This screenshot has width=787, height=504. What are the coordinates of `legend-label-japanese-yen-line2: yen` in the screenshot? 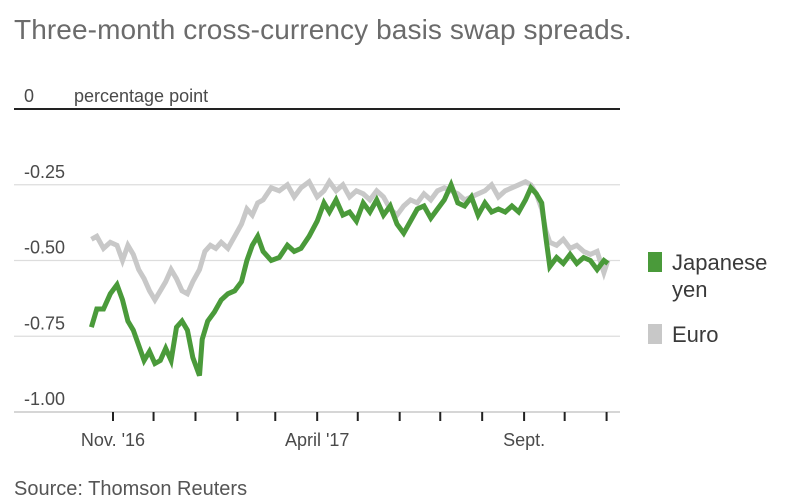 It's located at (689, 289).